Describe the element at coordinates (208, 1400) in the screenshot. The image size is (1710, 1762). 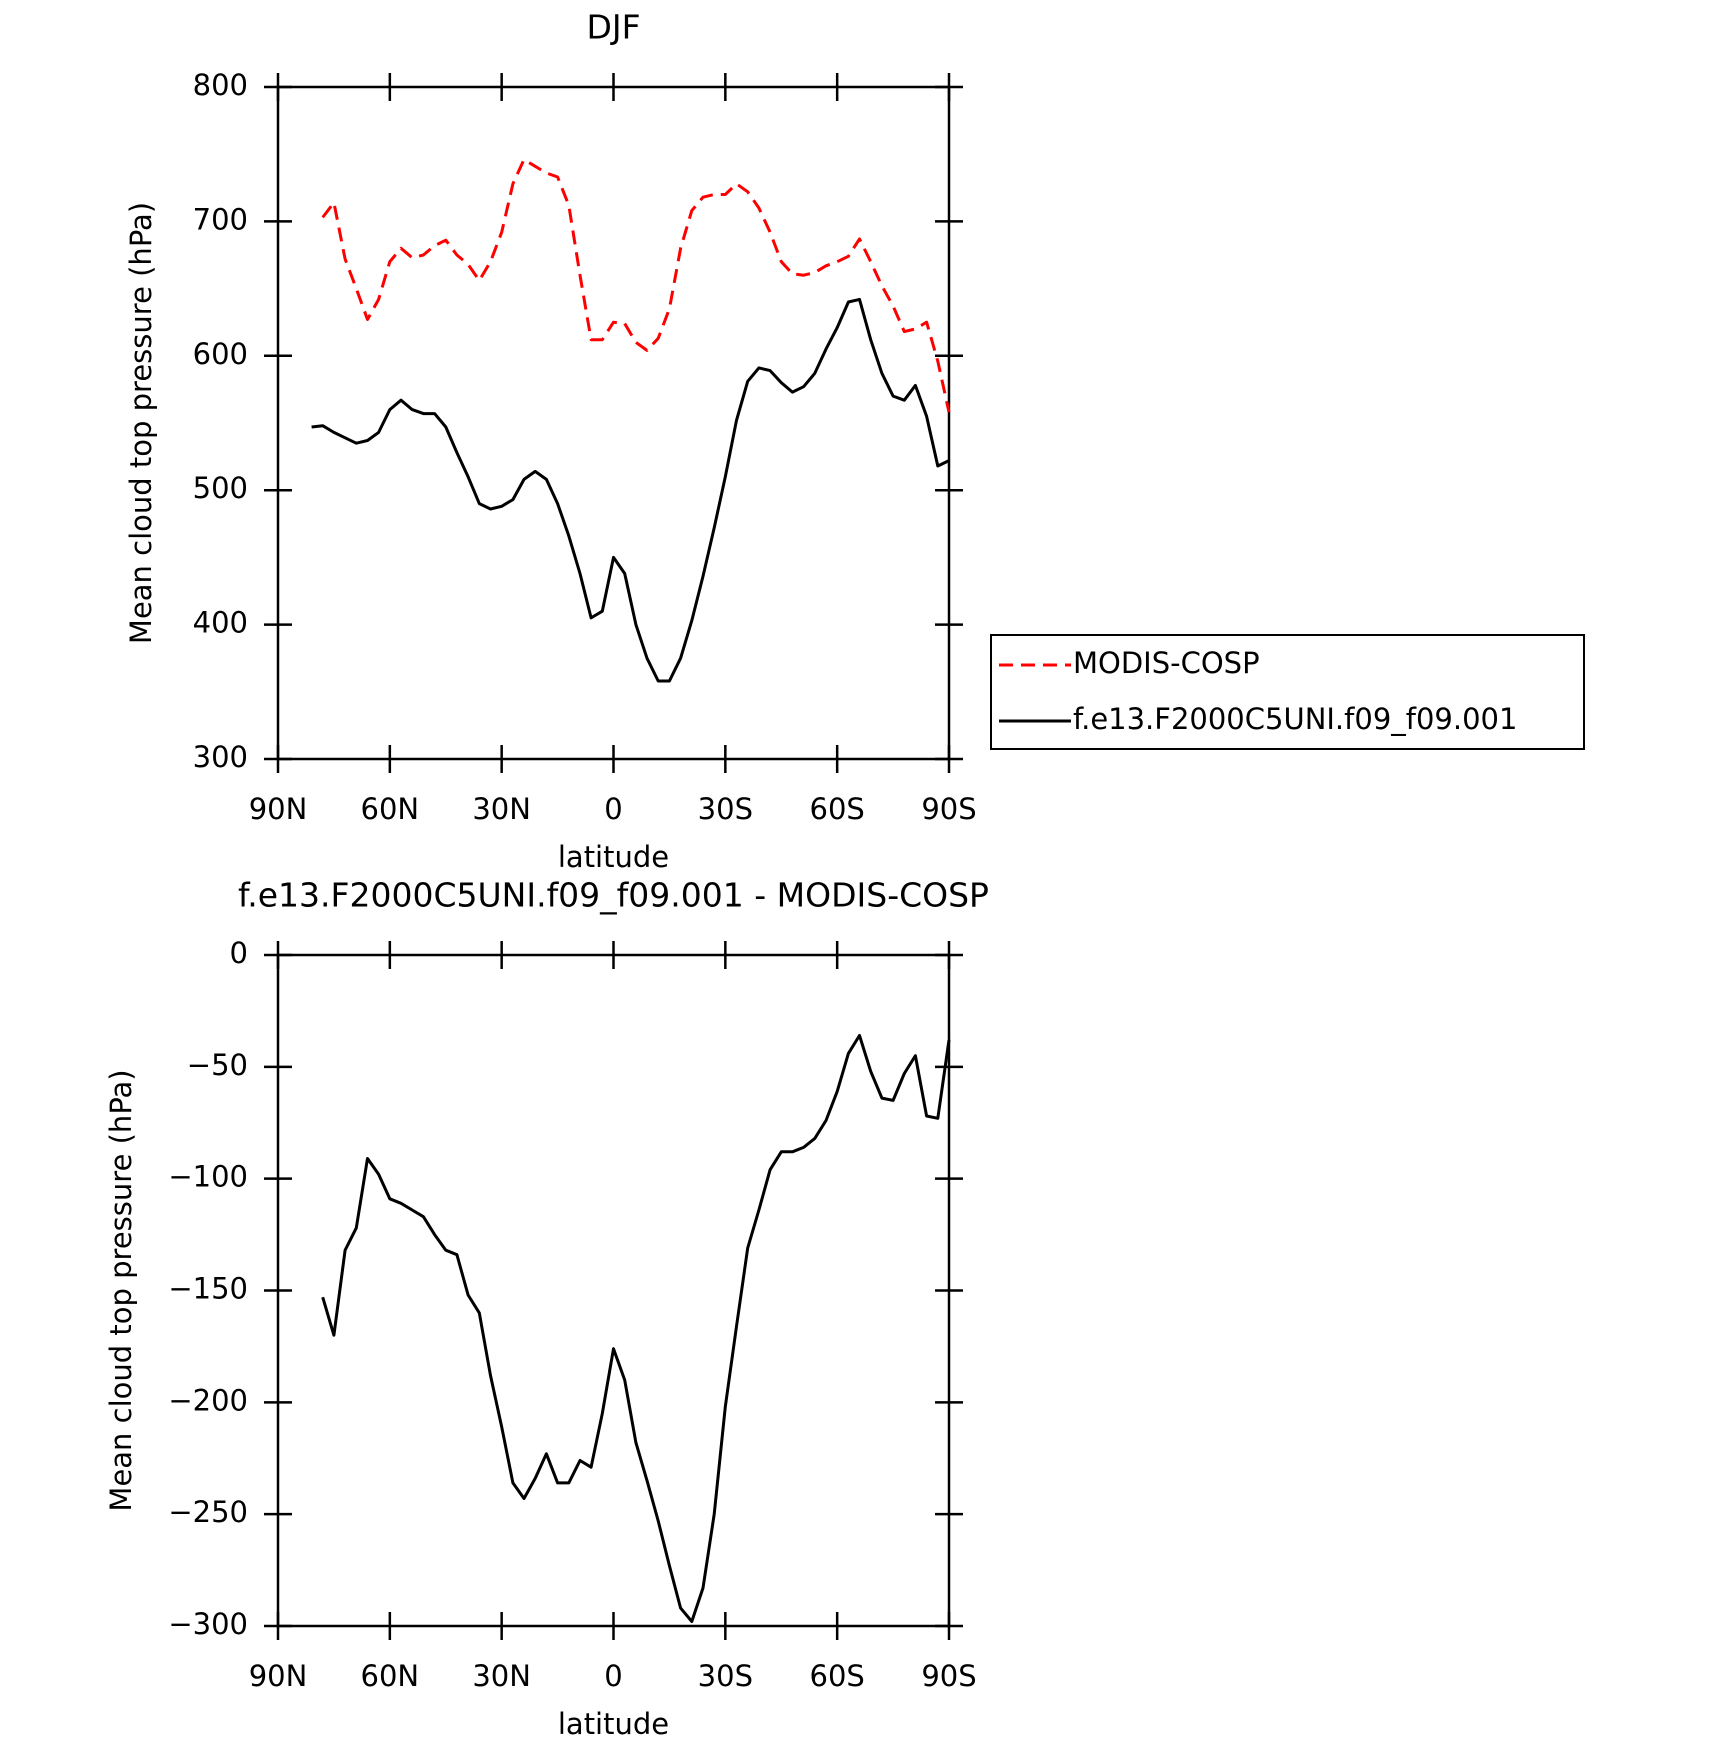
I see `y-tick-label: −200` at that location.